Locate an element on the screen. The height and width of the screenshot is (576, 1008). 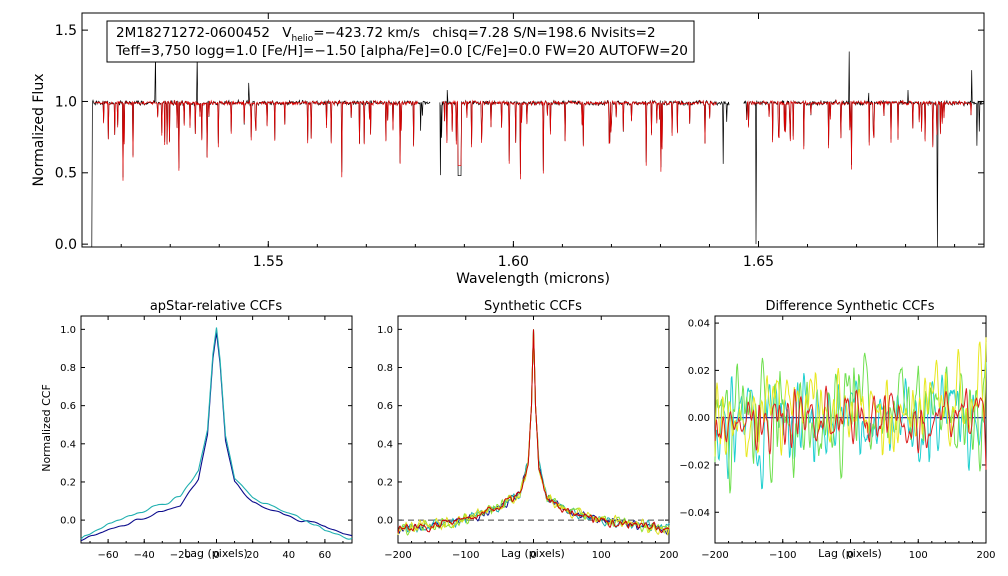
difference-ccf-xlabel: Lag (pixels) is located at coordinates (850, 553).